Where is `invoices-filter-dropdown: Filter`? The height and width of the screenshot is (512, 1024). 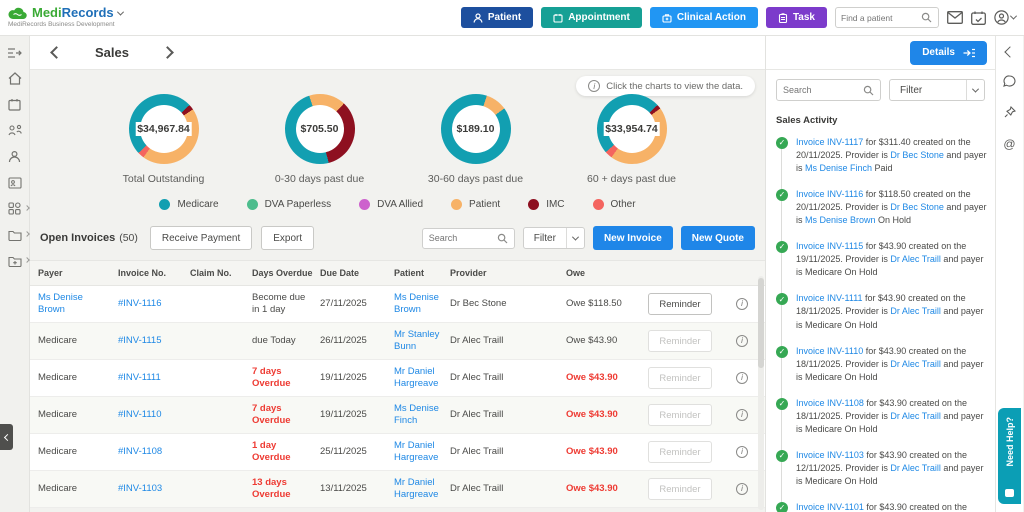 invoices-filter-dropdown: Filter is located at coordinates (553, 238).